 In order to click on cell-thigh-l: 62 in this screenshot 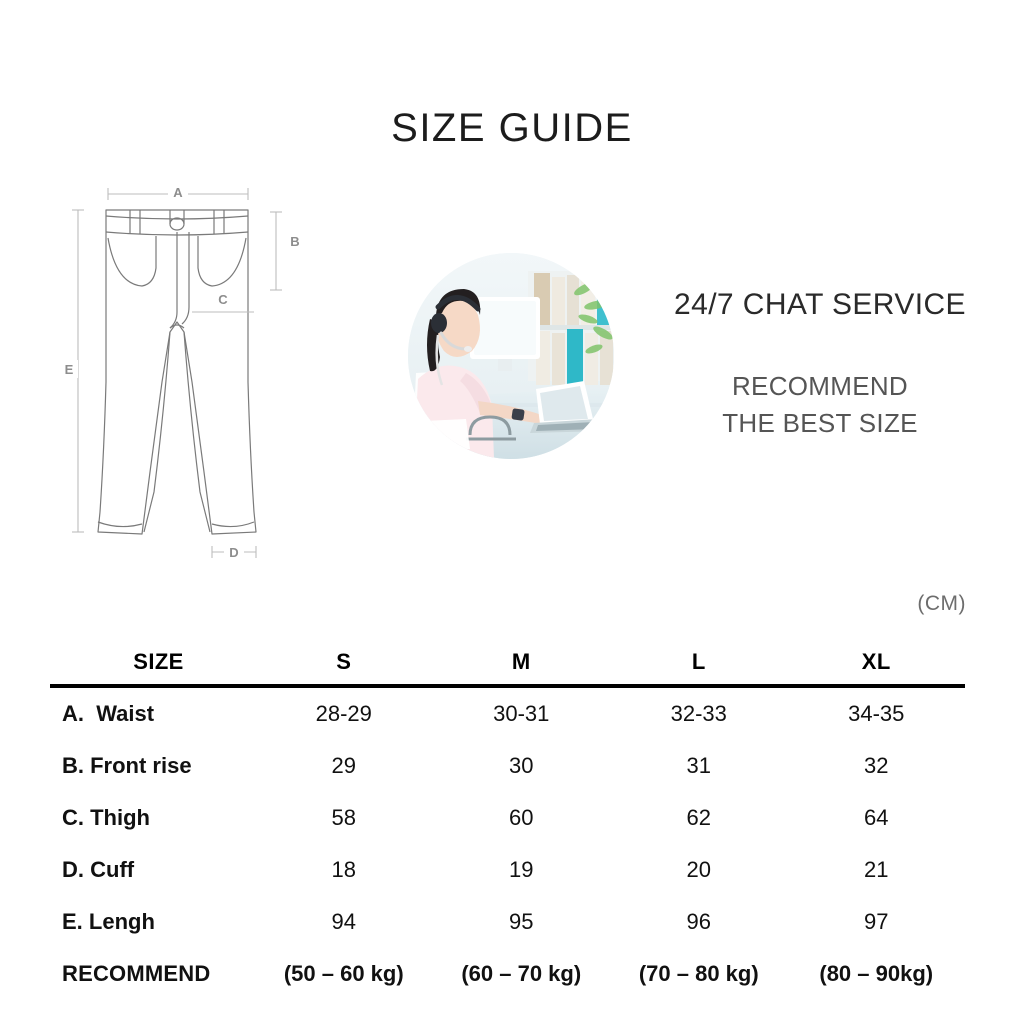, I will do `click(698, 817)`.